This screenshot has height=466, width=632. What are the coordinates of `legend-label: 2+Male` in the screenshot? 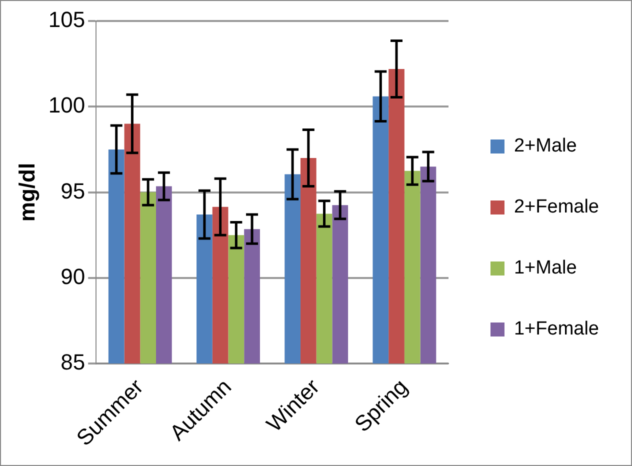 It's located at (545, 146).